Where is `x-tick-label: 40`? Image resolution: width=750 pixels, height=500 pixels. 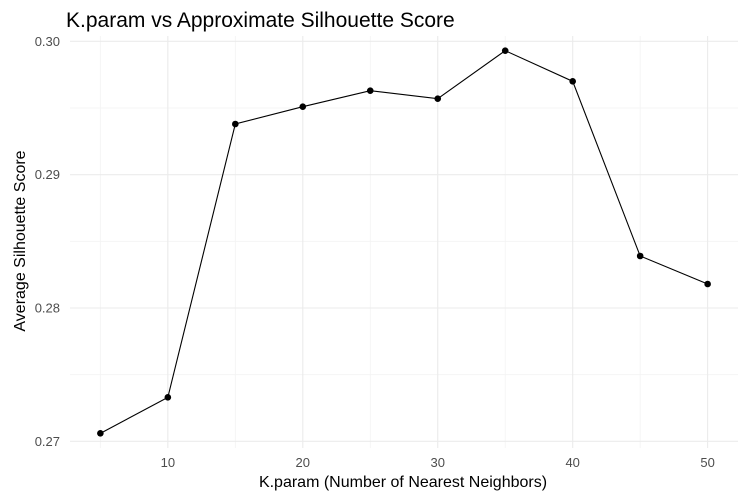
x-tick-label: 40 is located at coordinates (572, 462).